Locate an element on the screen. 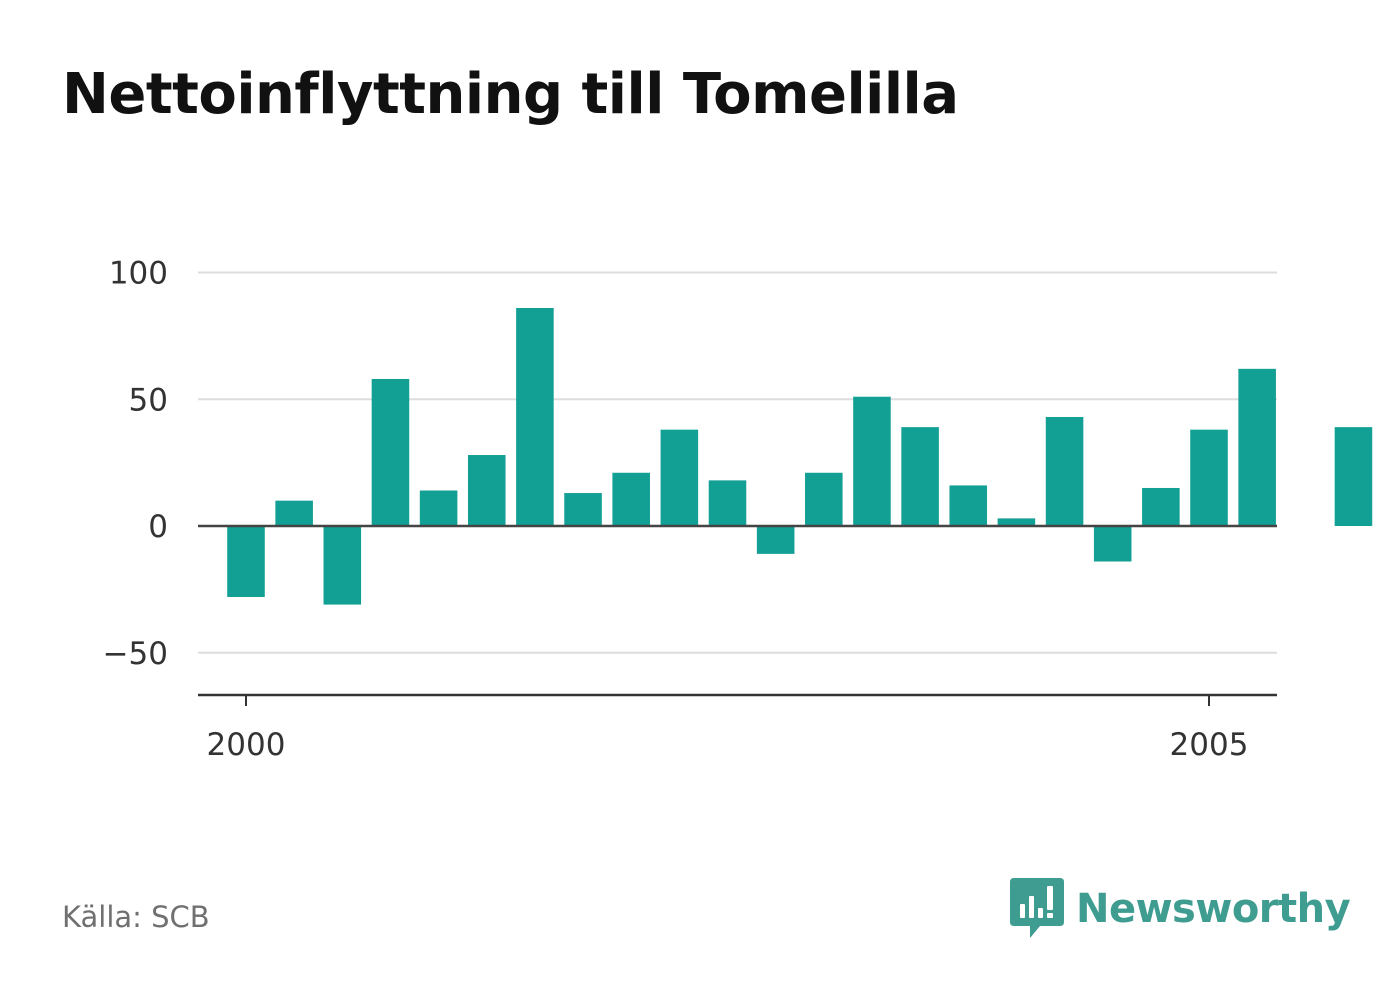 This screenshot has height=999, width=1382. x-tick-label: 2000 is located at coordinates (246, 745).